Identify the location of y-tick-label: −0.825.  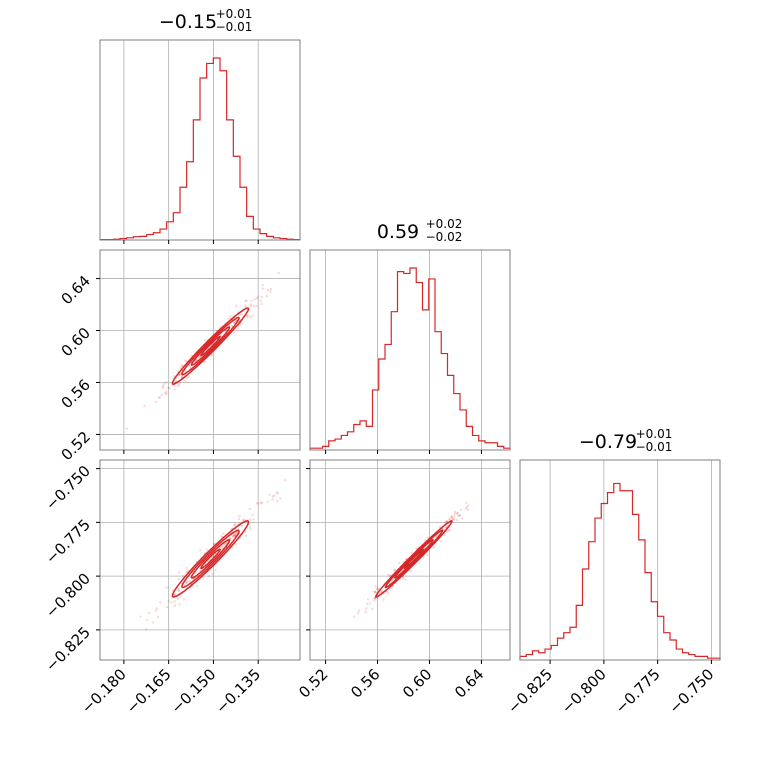
(68, 649).